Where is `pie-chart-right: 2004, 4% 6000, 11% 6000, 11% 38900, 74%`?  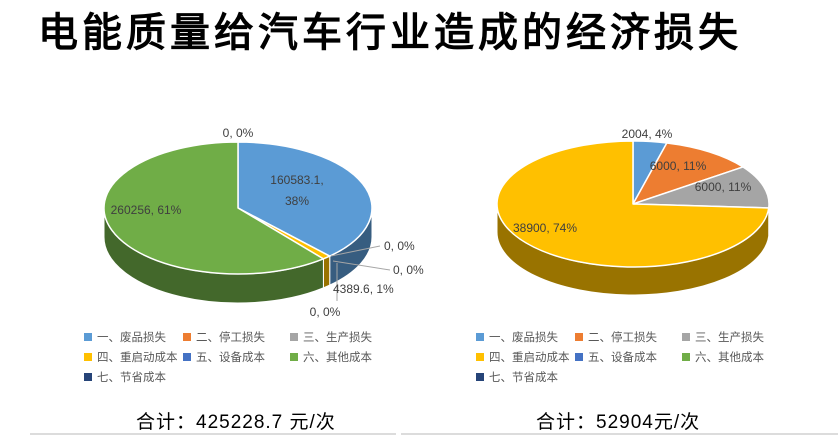
pie-chart-right: 2004, 4% 6000, 11% 6000, 11% 38900, 74% is located at coordinates (633, 211).